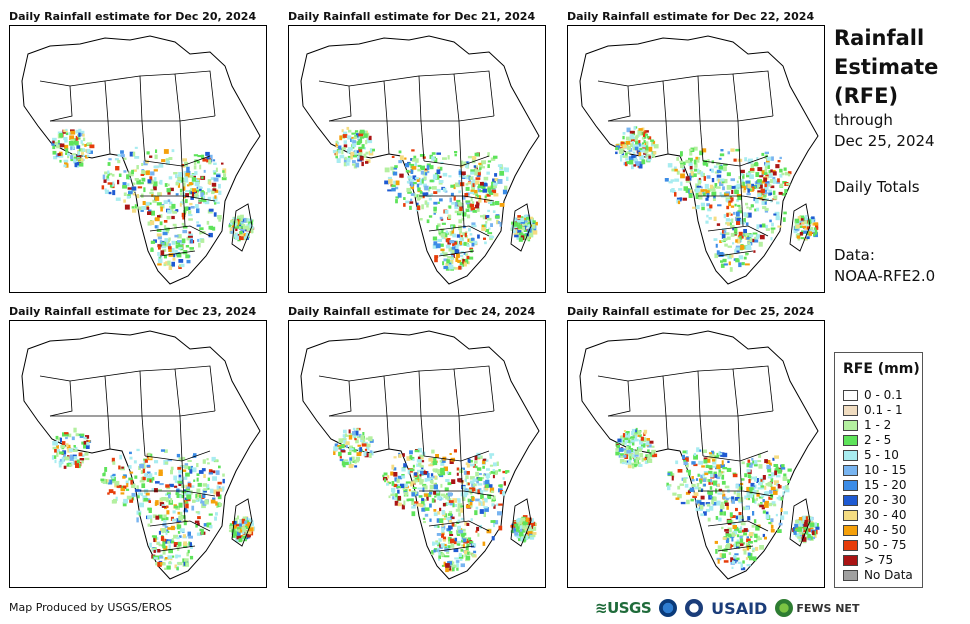 This screenshot has width=970, height=624. I want to click on legend-item: 50 - 75, so click(875, 545).